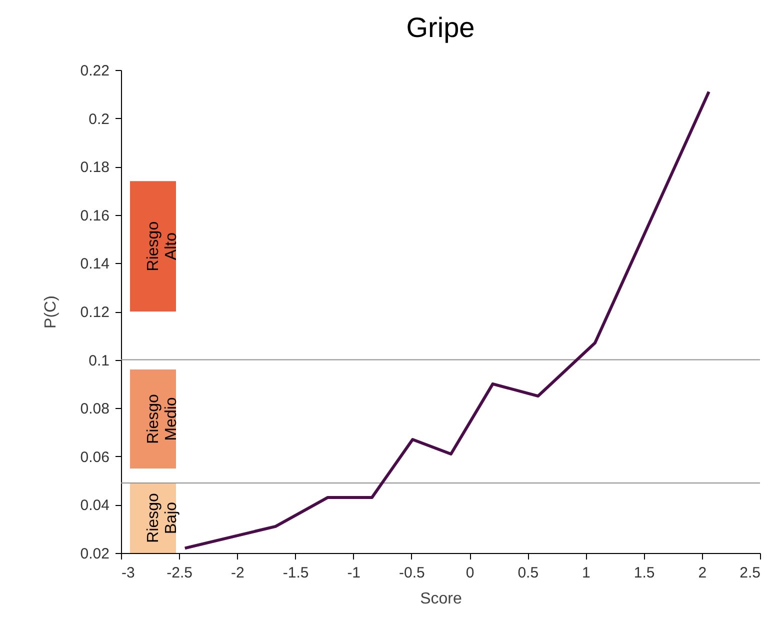 This screenshot has width=777, height=630. What do you see at coordinates (179, 573) in the screenshot?
I see `x-tick-label: -2.5` at bounding box center [179, 573].